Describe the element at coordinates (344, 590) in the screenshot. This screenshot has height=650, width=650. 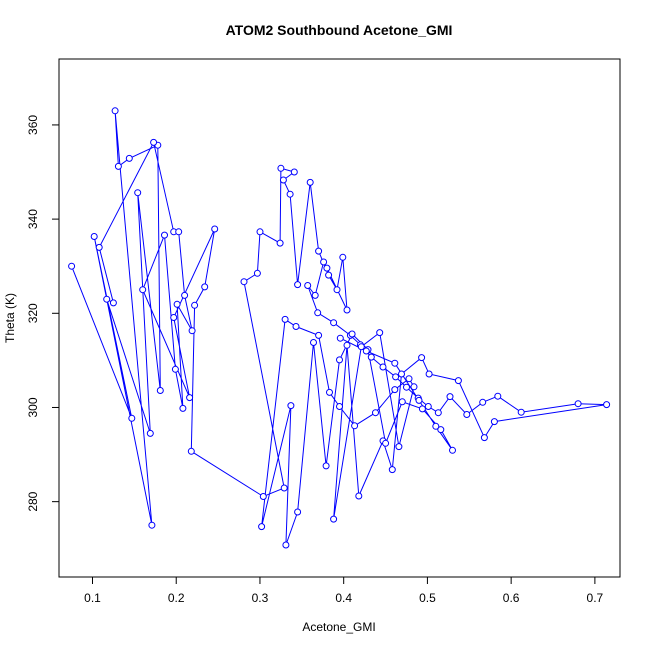
I see `x-axis: 0.1 0.2 0.3 0.4 0.5 0.6 0.7` at that location.